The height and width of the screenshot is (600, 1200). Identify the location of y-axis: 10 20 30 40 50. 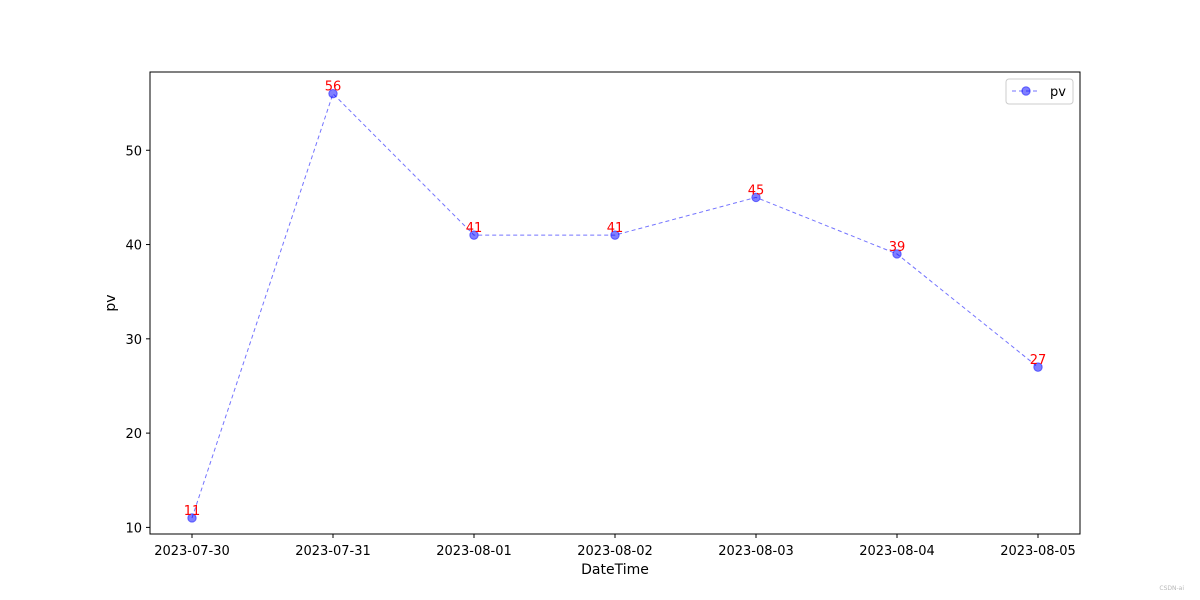
(137, 340).